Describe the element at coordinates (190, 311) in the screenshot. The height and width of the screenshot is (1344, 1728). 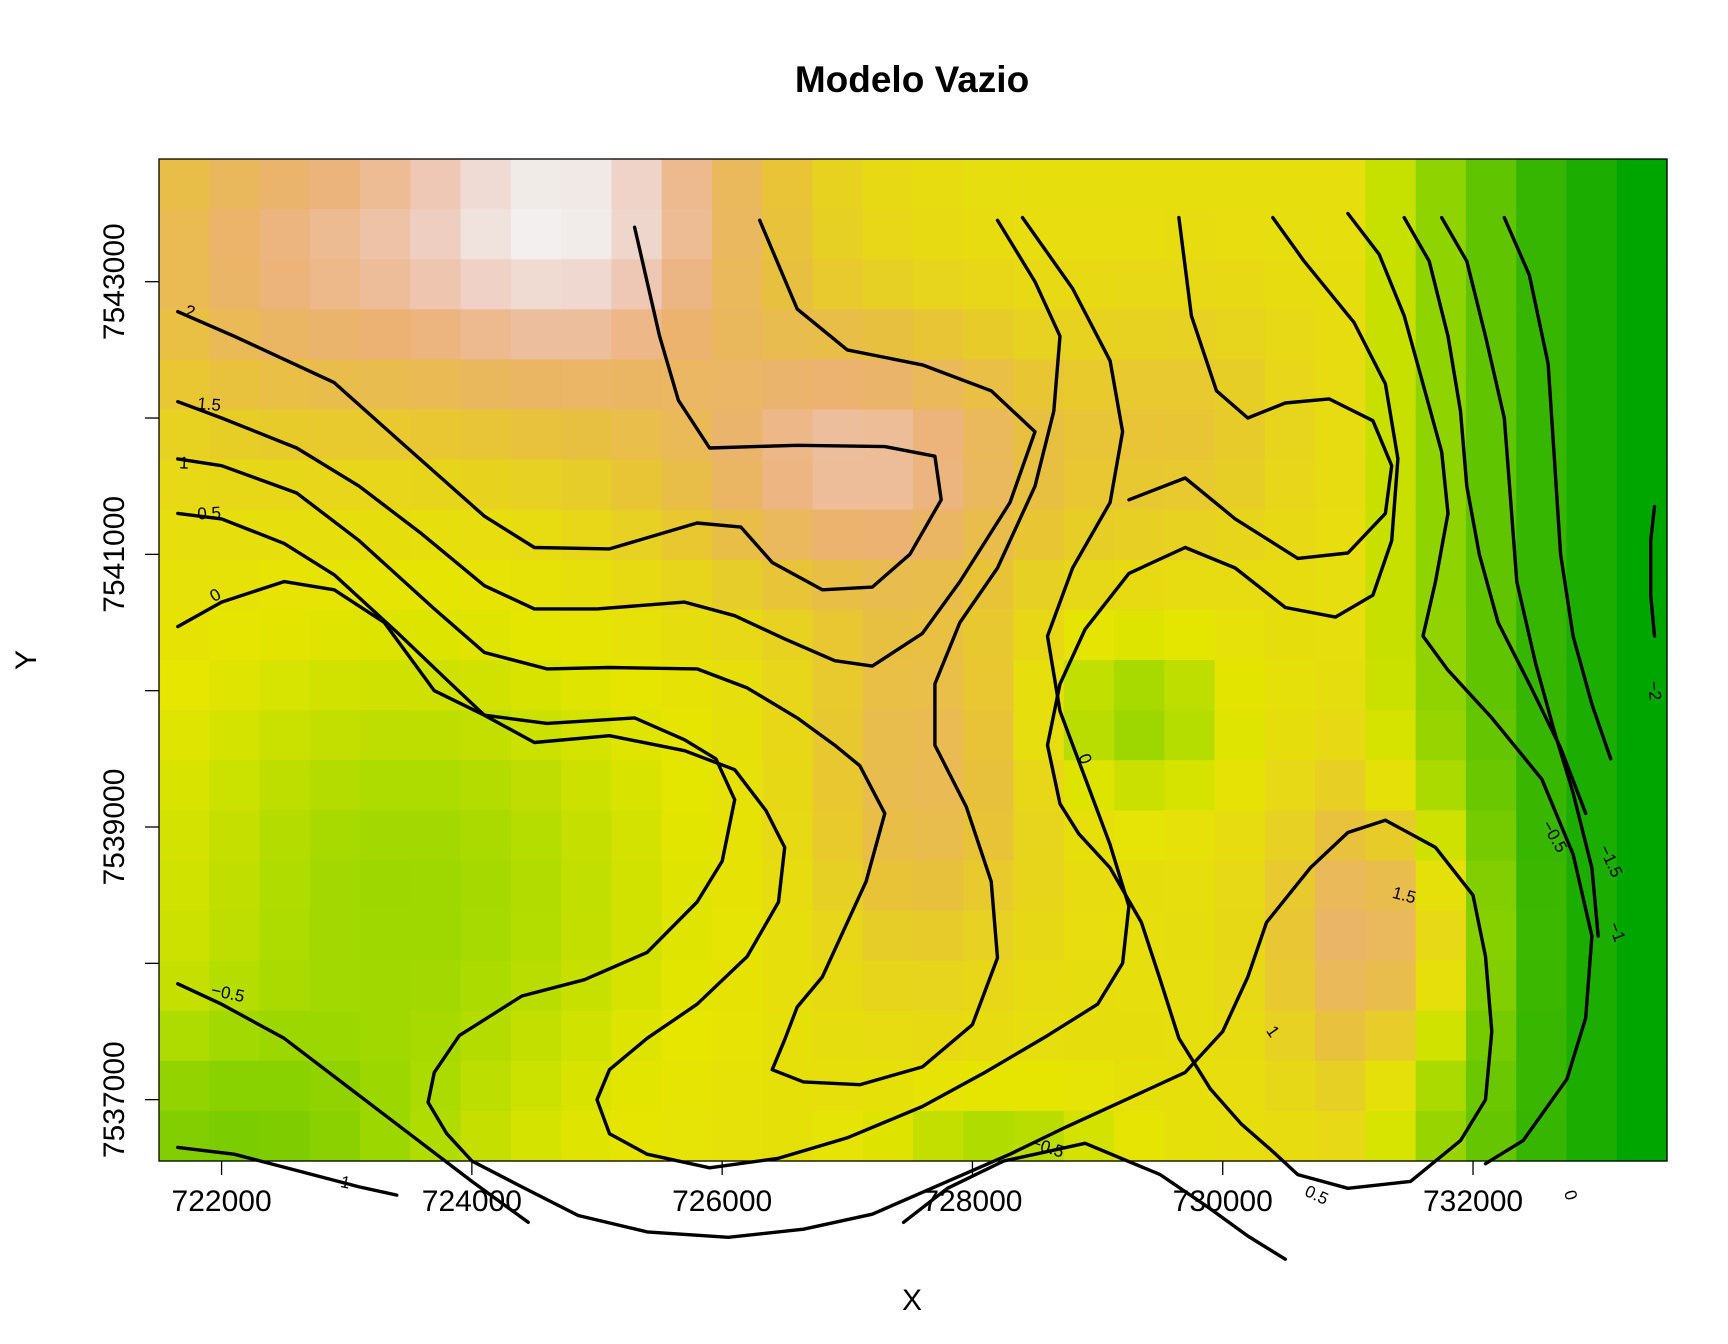
I see `contour-label: 2` at that location.